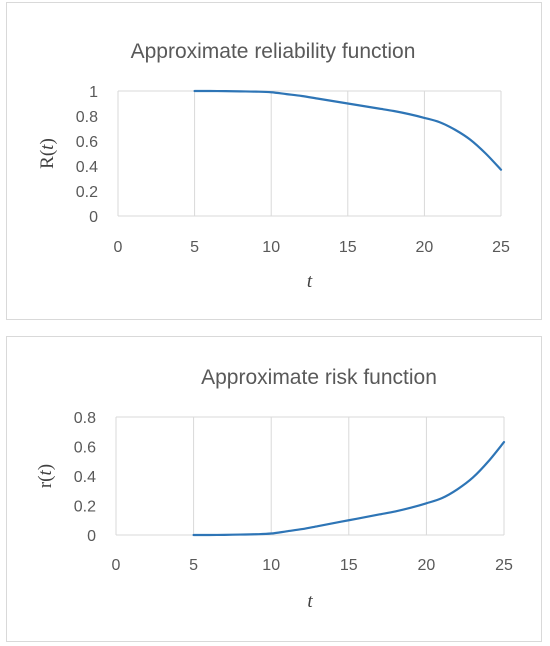 This screenshot has width=550, height=646. Describe the element at coordinates (319, 377) in the screenshot. I see `chart-title: Approximate risk function` at that location.